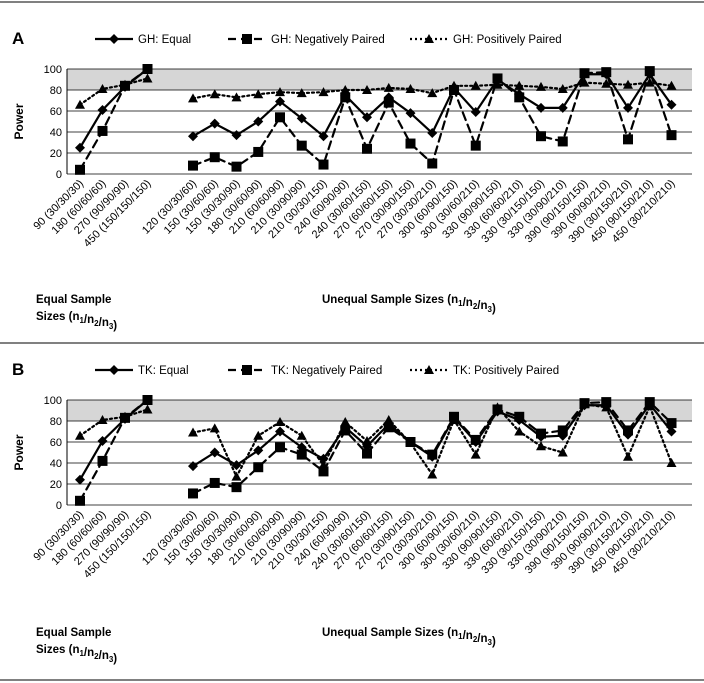  Describe the element at coordinates (56, 443) in the screenshot. I see `y-tick-label: 60` at that location.